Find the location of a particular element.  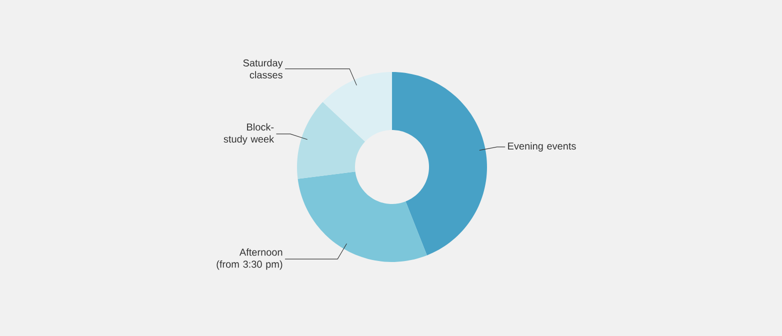

slice-label: Saturday classes is located at coordinates (263, 68).